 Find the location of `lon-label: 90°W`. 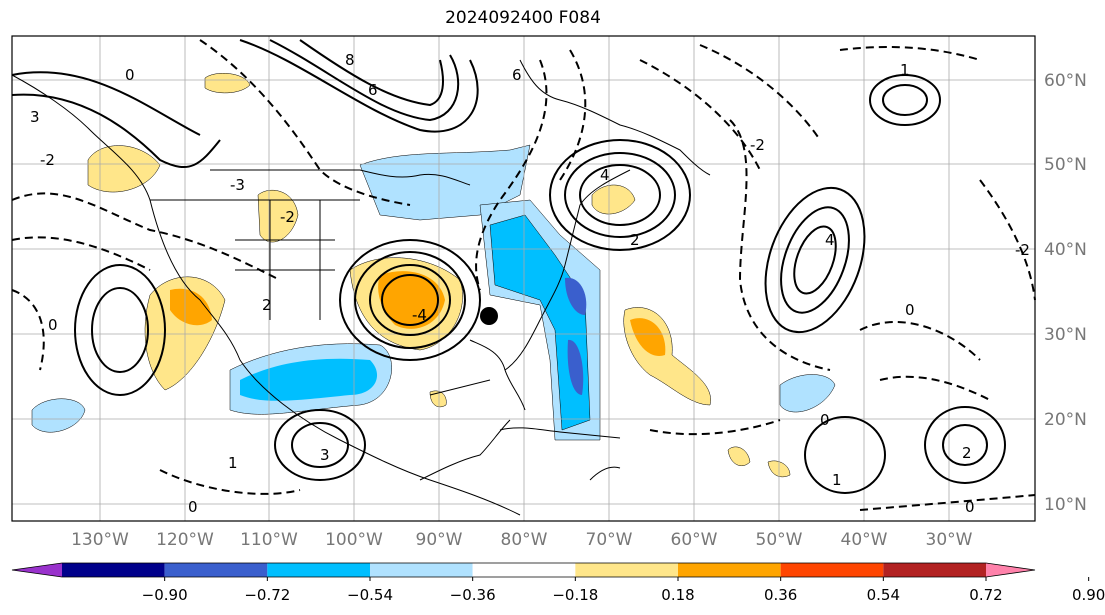

lon-label: 90°W is located at coordinates (439, 540).